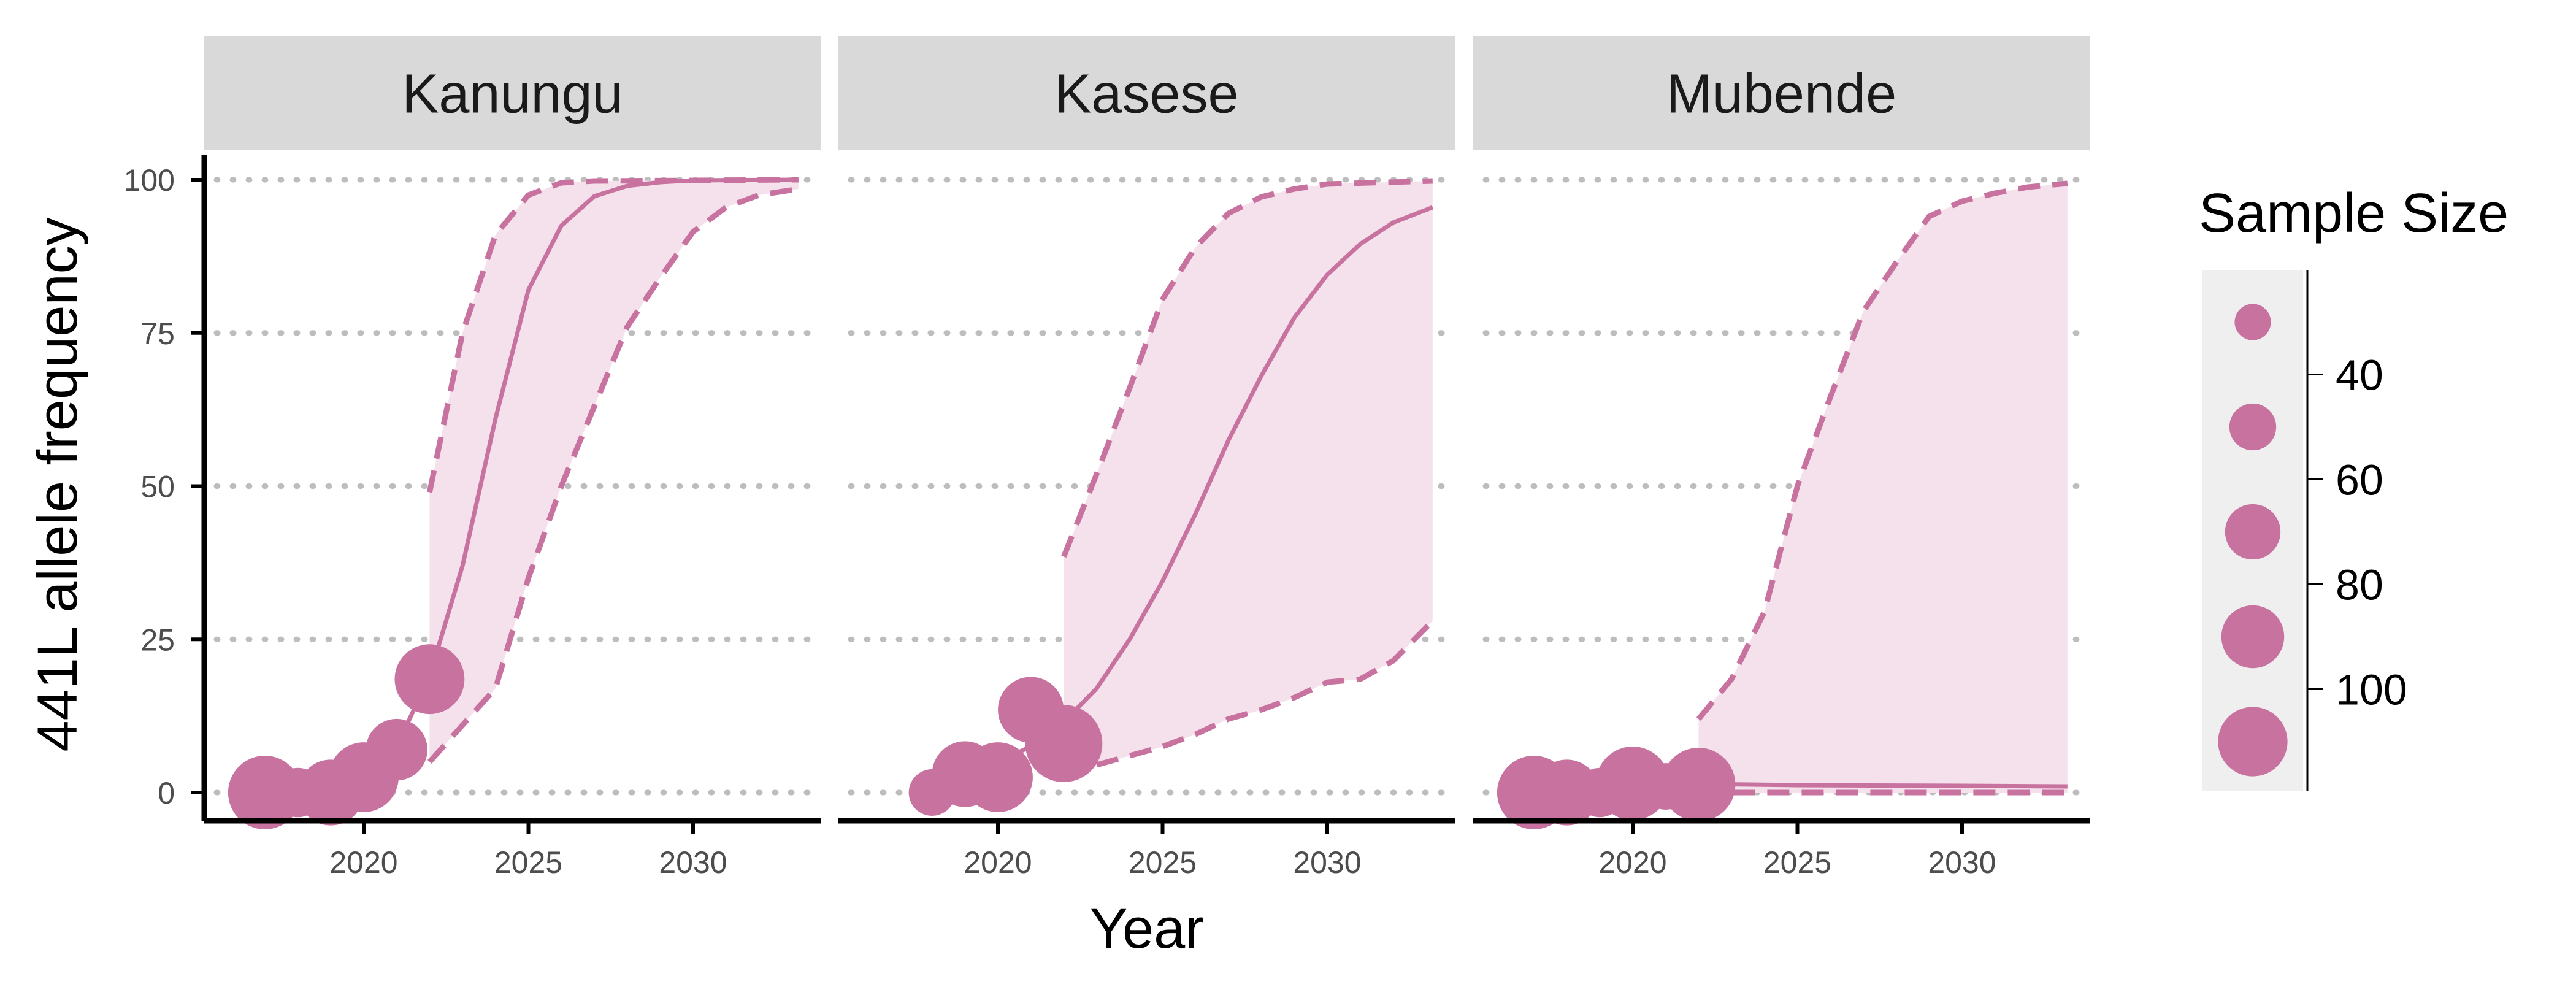 The width and height of the screenshot is (2576, 987). I want to click on y-tick-label-100: 100, so click(149, 180).